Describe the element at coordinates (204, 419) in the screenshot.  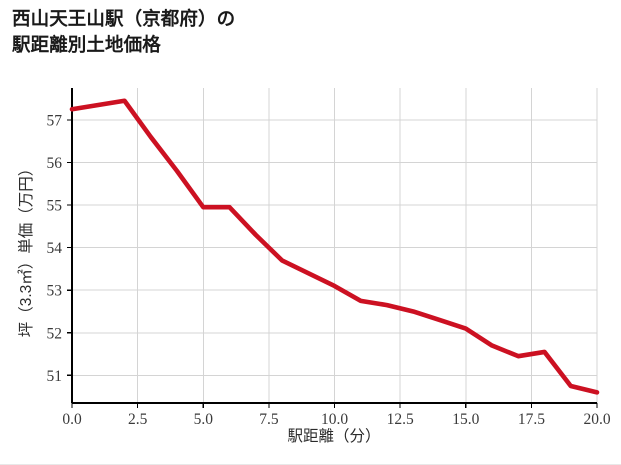
I see `x-tick-label: 5.0` at that location.